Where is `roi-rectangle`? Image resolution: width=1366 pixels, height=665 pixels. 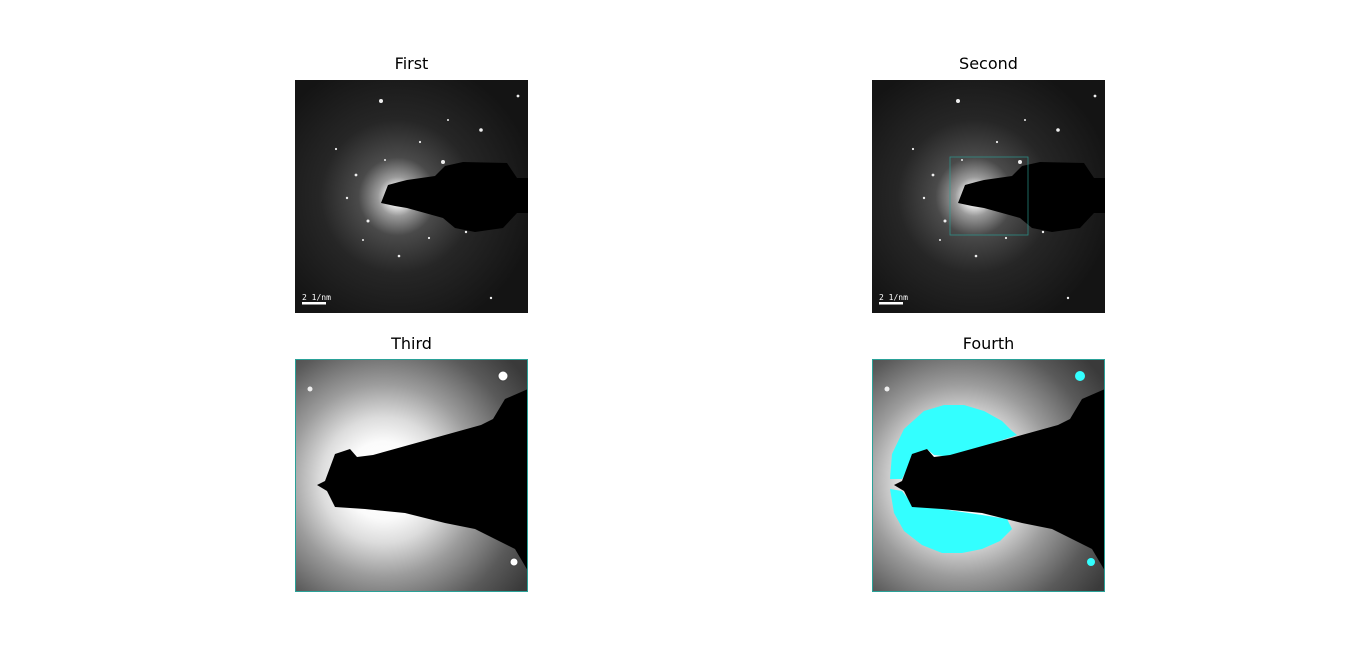 roi-rectangle is located at coordinates (989, 196).